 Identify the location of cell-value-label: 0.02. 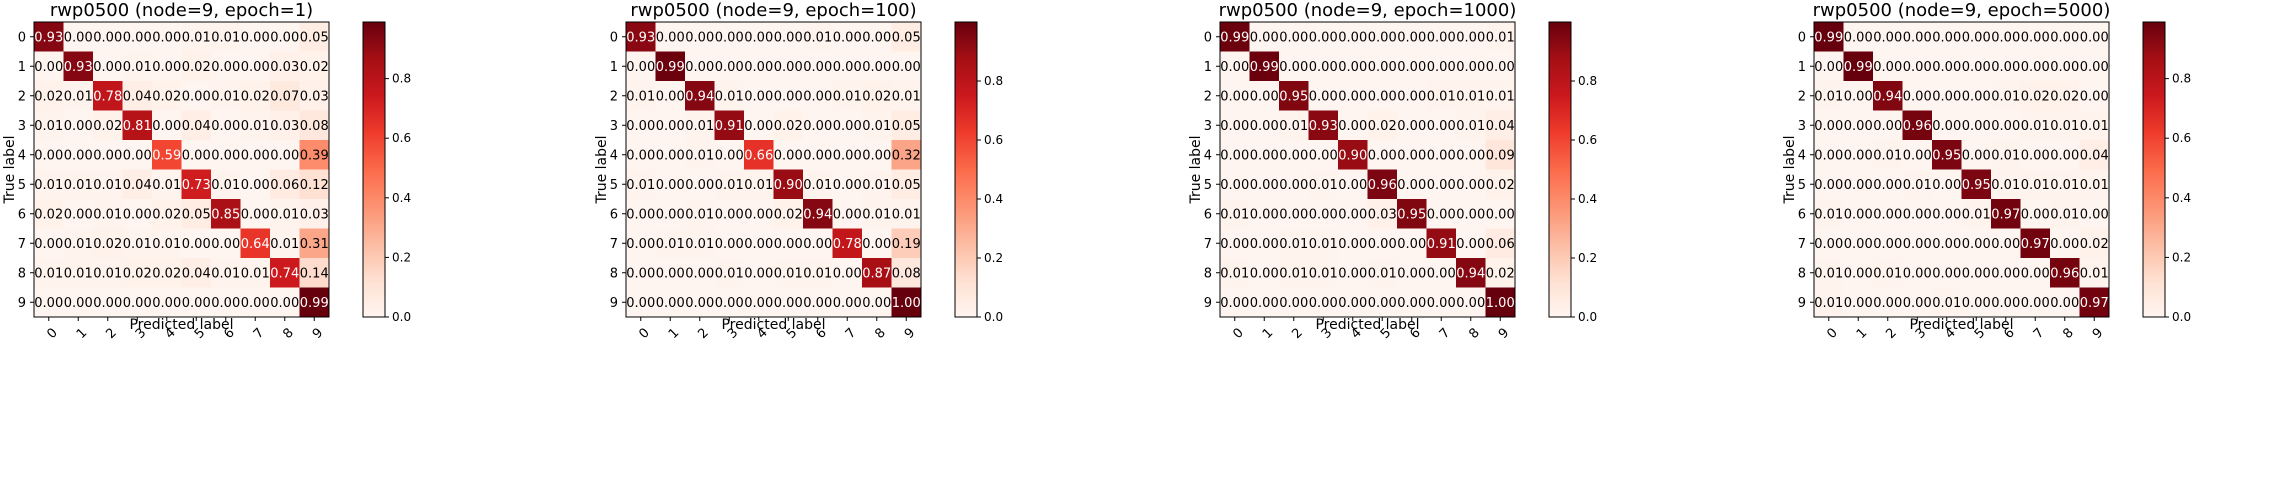
(1500, 273).